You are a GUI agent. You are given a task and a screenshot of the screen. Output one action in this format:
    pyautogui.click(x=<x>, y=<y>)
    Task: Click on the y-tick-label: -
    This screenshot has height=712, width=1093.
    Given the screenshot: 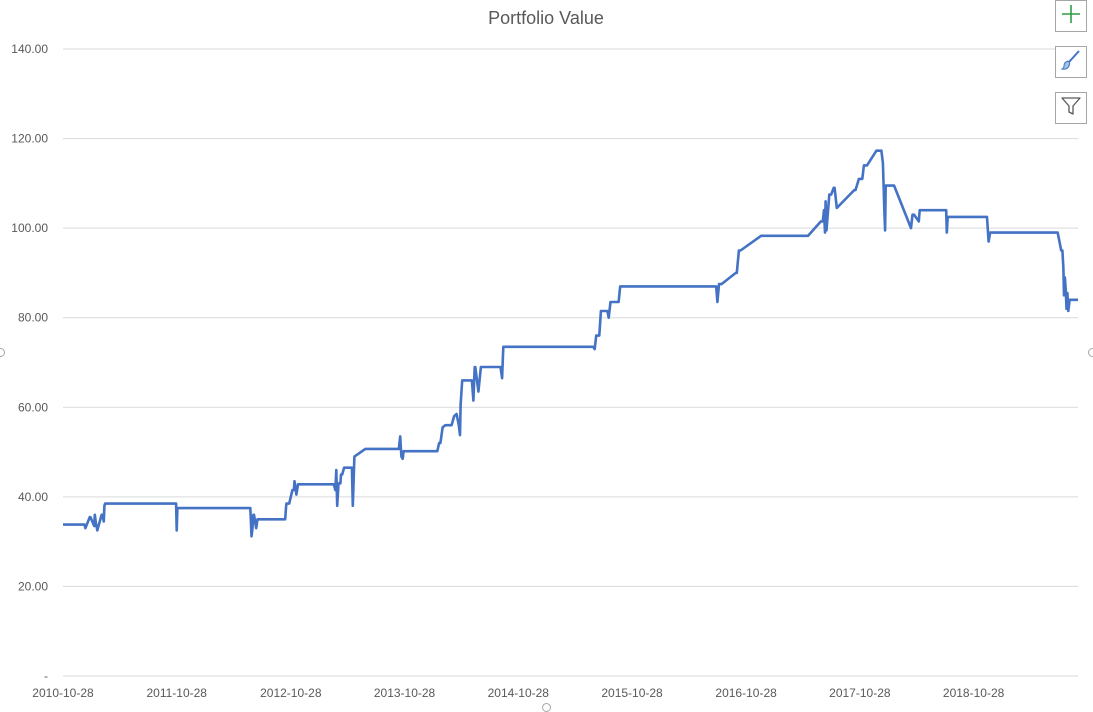 What is the action you would take?
    pyautogui.click(x=46, y=676)
    